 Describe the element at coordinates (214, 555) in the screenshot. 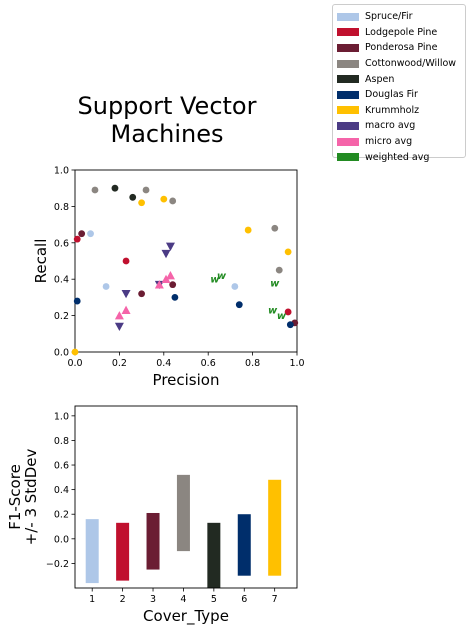

I see `bar-aspen` at that location.